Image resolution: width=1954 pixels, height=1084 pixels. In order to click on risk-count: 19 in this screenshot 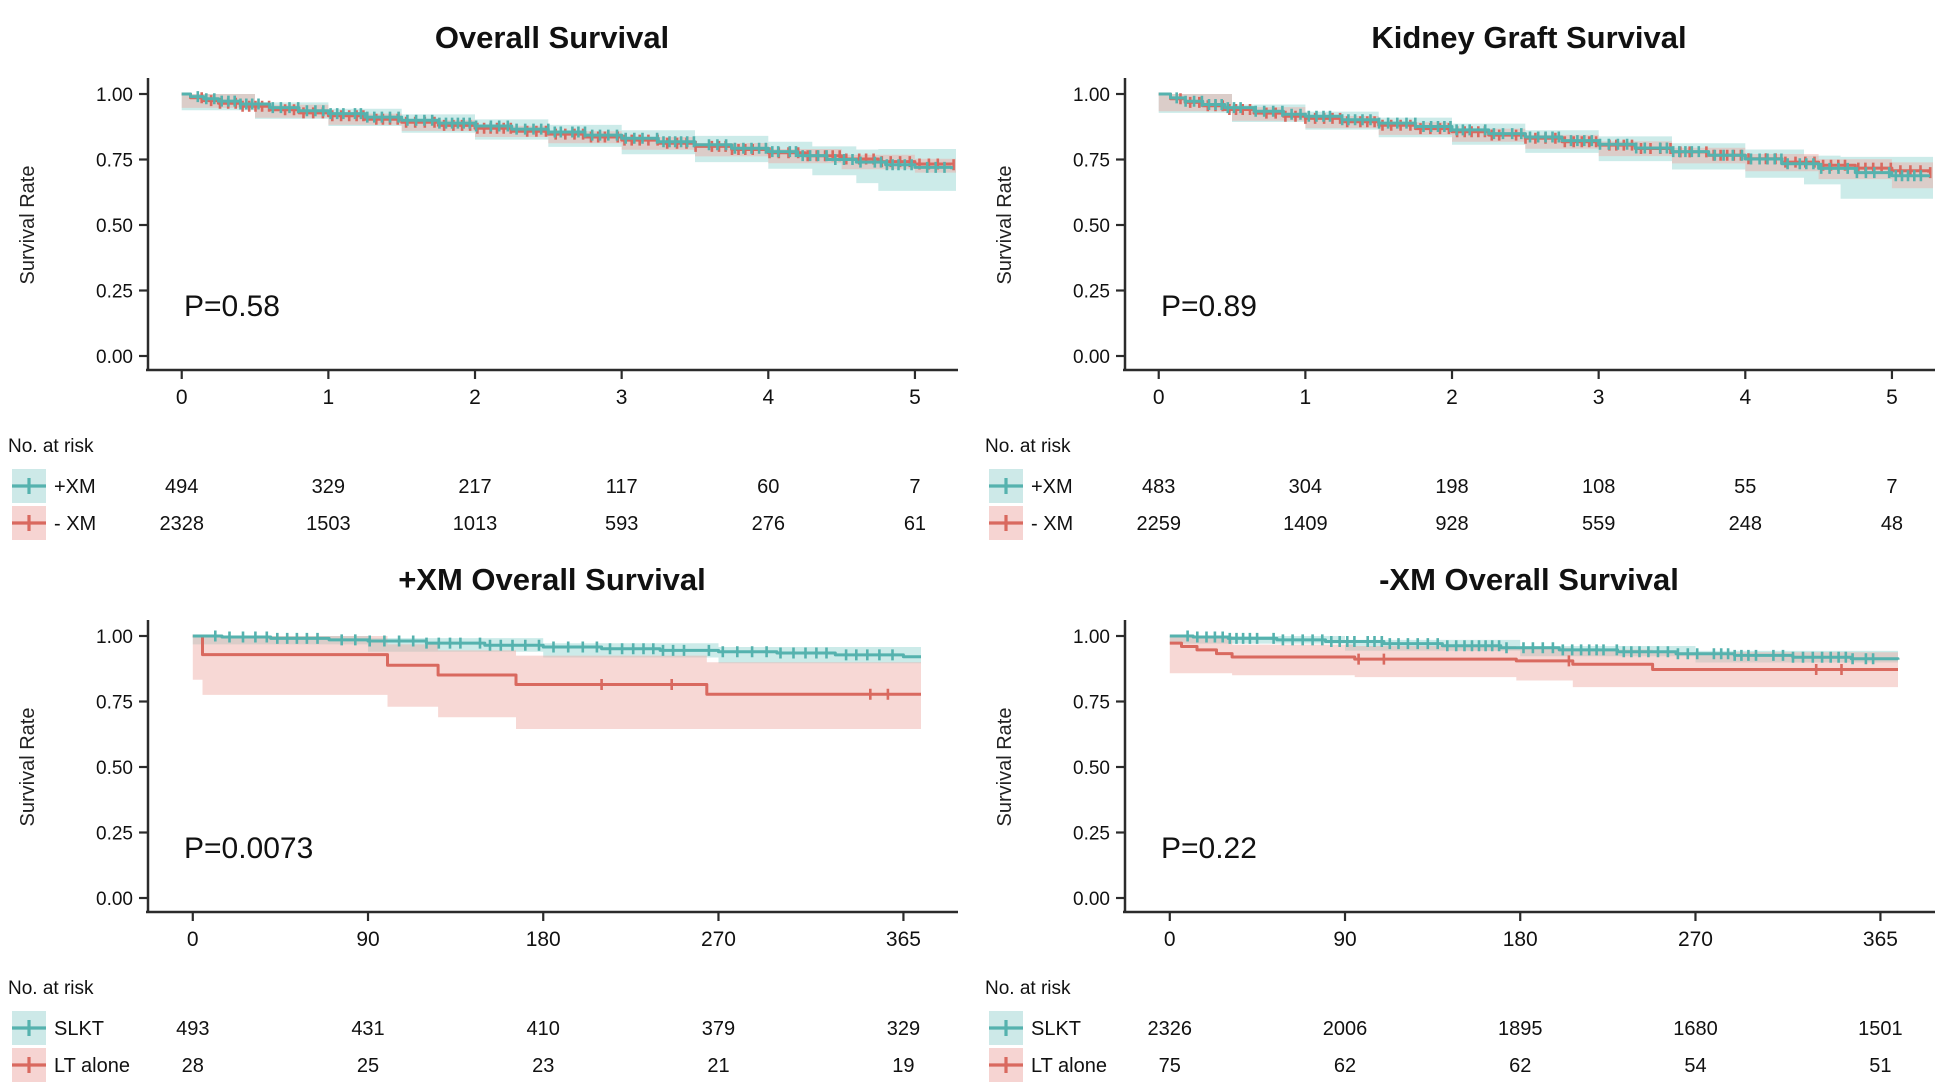, I will do `click(903, 1066)`.